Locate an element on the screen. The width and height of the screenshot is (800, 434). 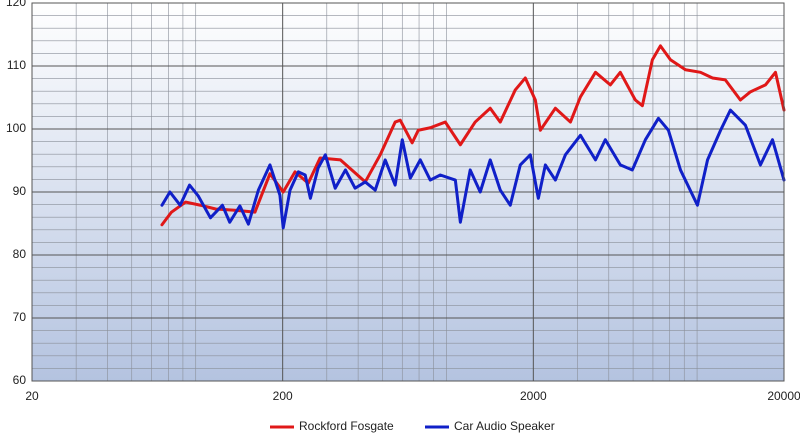
x-tick-label: 2000 is located at coordinates (533, 396).